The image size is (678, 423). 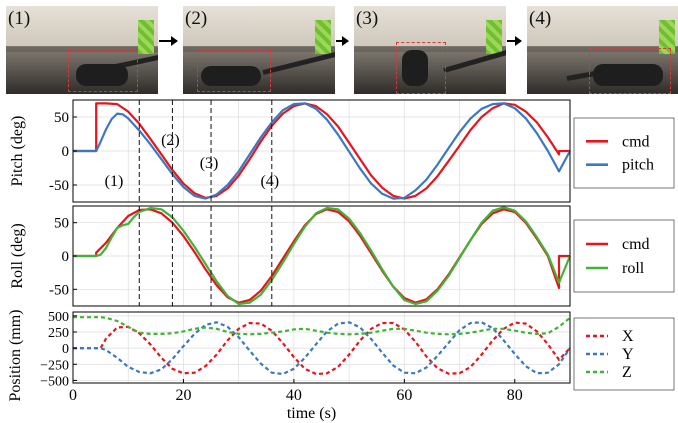 I want to click on series-line-y, so click(x=322, y=348).